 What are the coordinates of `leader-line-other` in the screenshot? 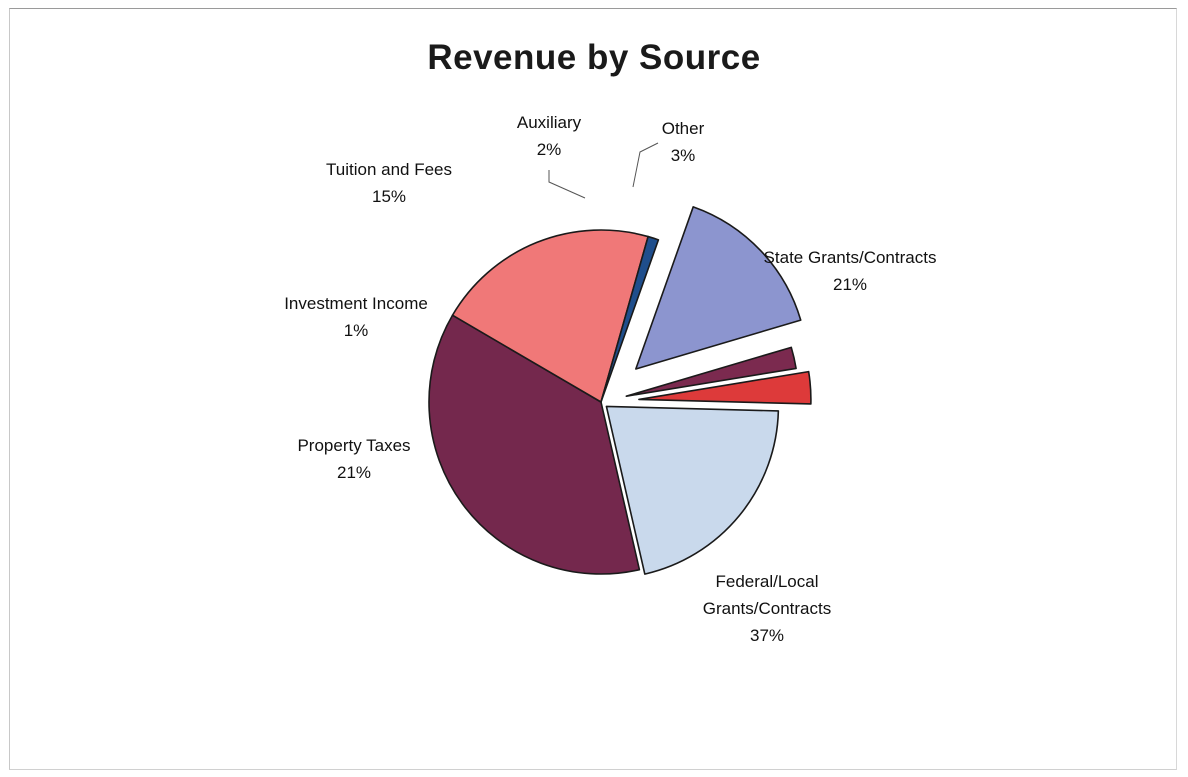 It's located at (645, 165).